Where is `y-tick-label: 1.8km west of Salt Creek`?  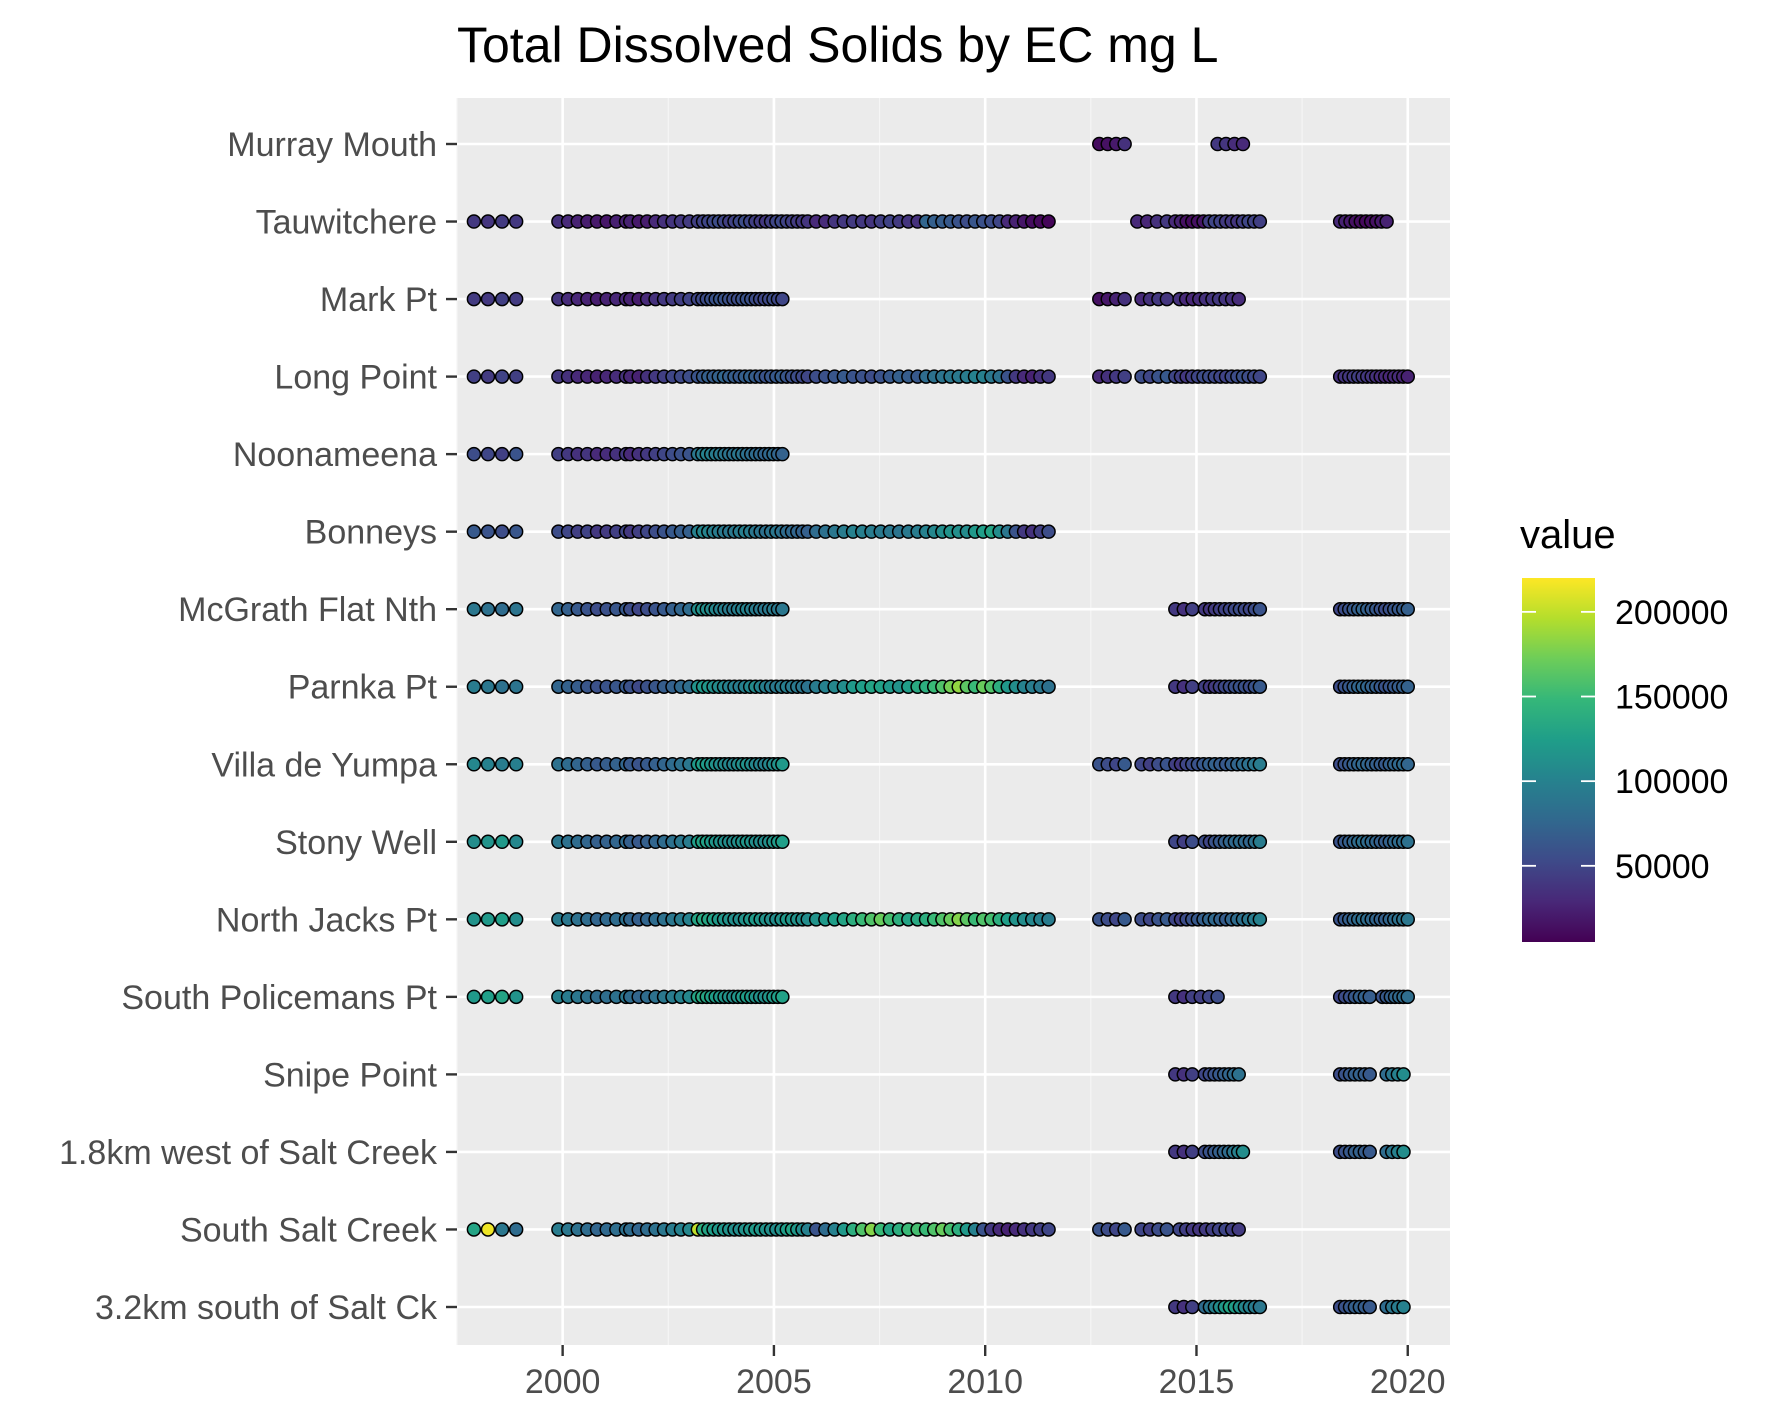
y-tick-label: 1.8km west of Salt Creek is located at coordinates (248, 1153).